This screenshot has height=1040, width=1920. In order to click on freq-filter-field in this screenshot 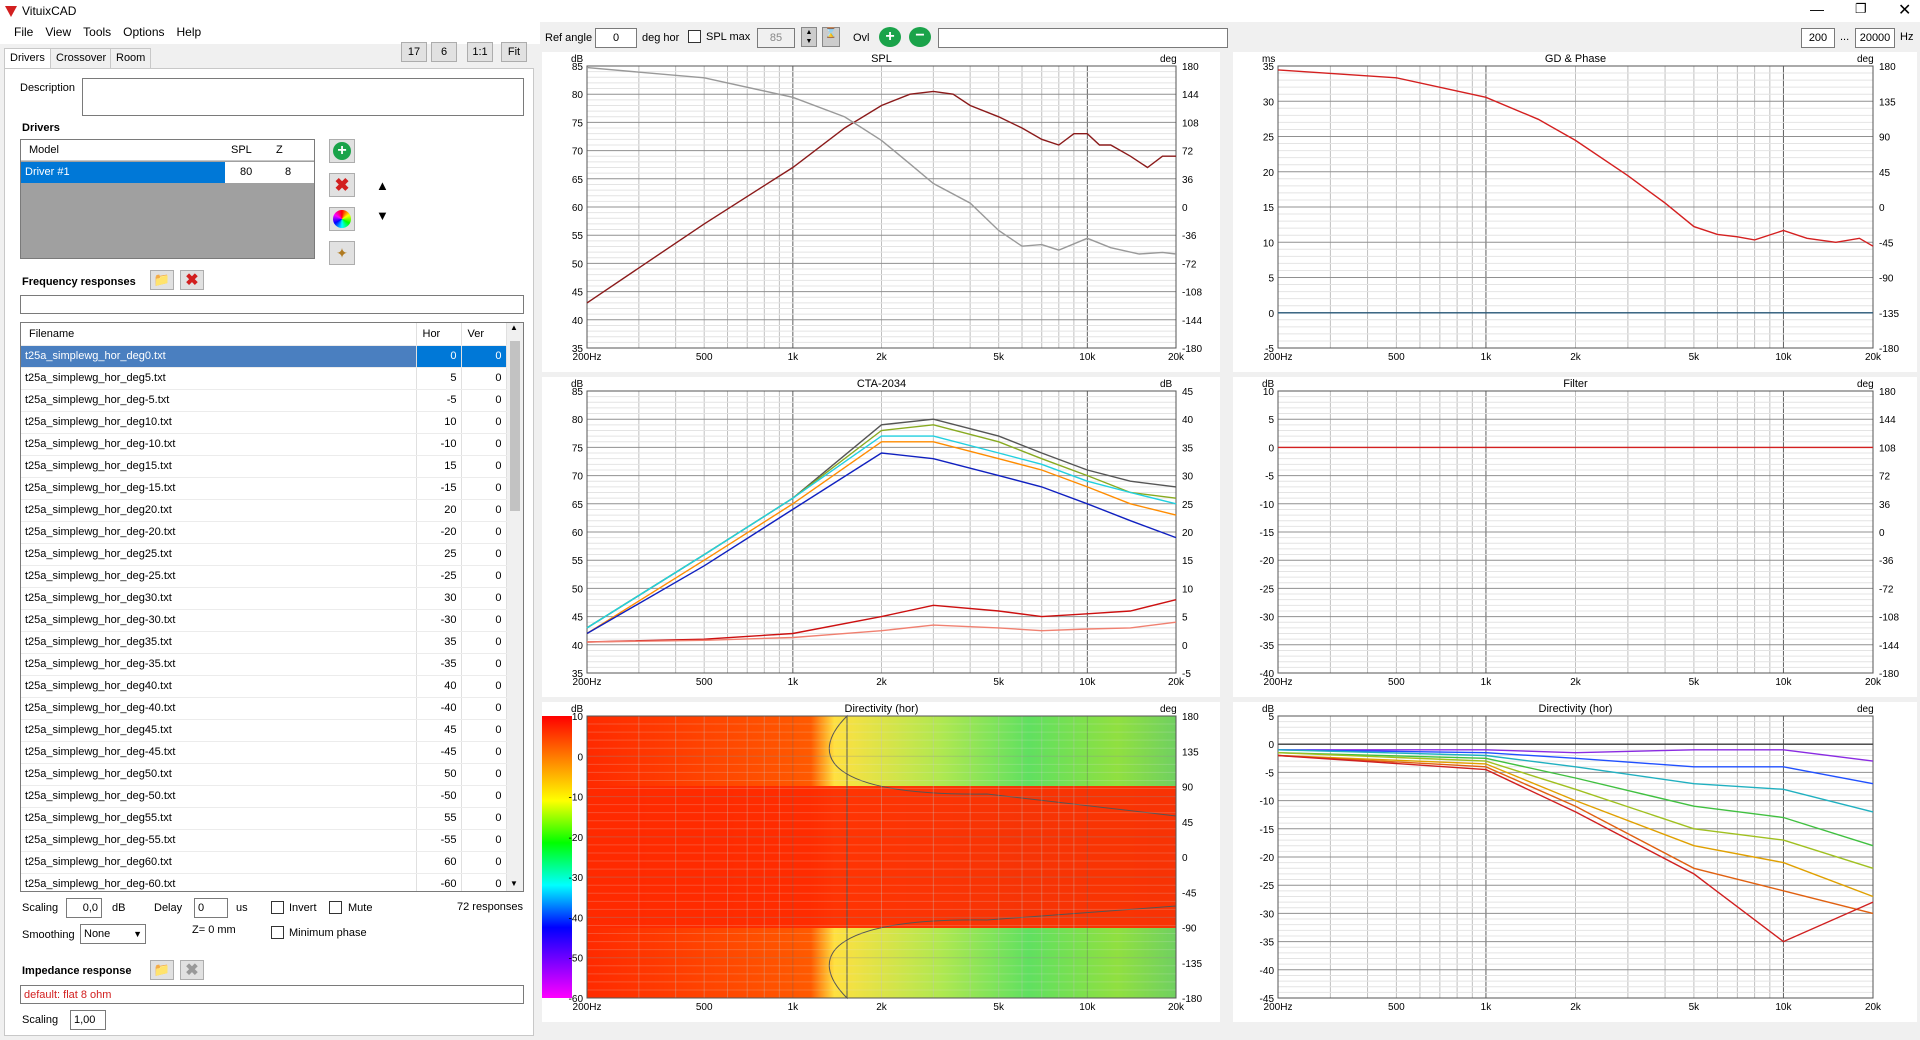, I will do `click(272, 304)`.